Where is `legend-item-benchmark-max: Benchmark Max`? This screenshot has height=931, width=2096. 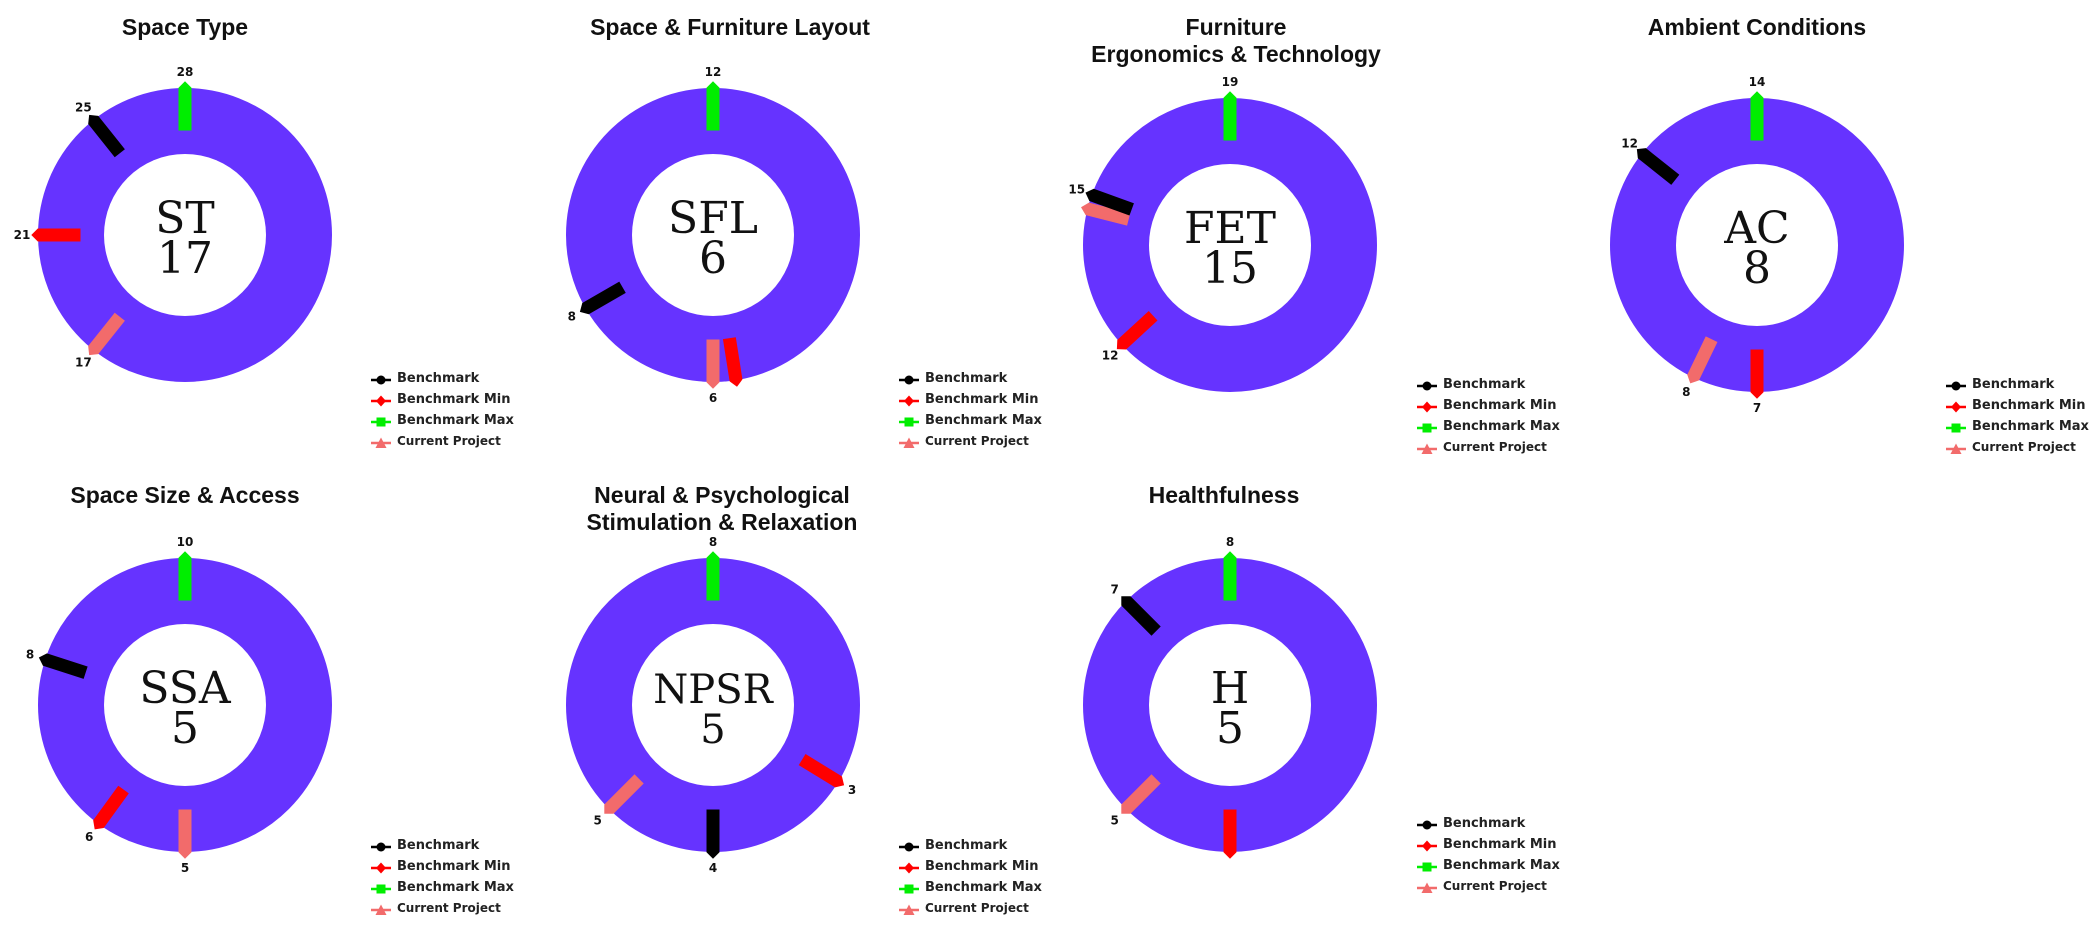
legend-item-benchmark-max: Benchmark Max is located at coordinates (445, 420).